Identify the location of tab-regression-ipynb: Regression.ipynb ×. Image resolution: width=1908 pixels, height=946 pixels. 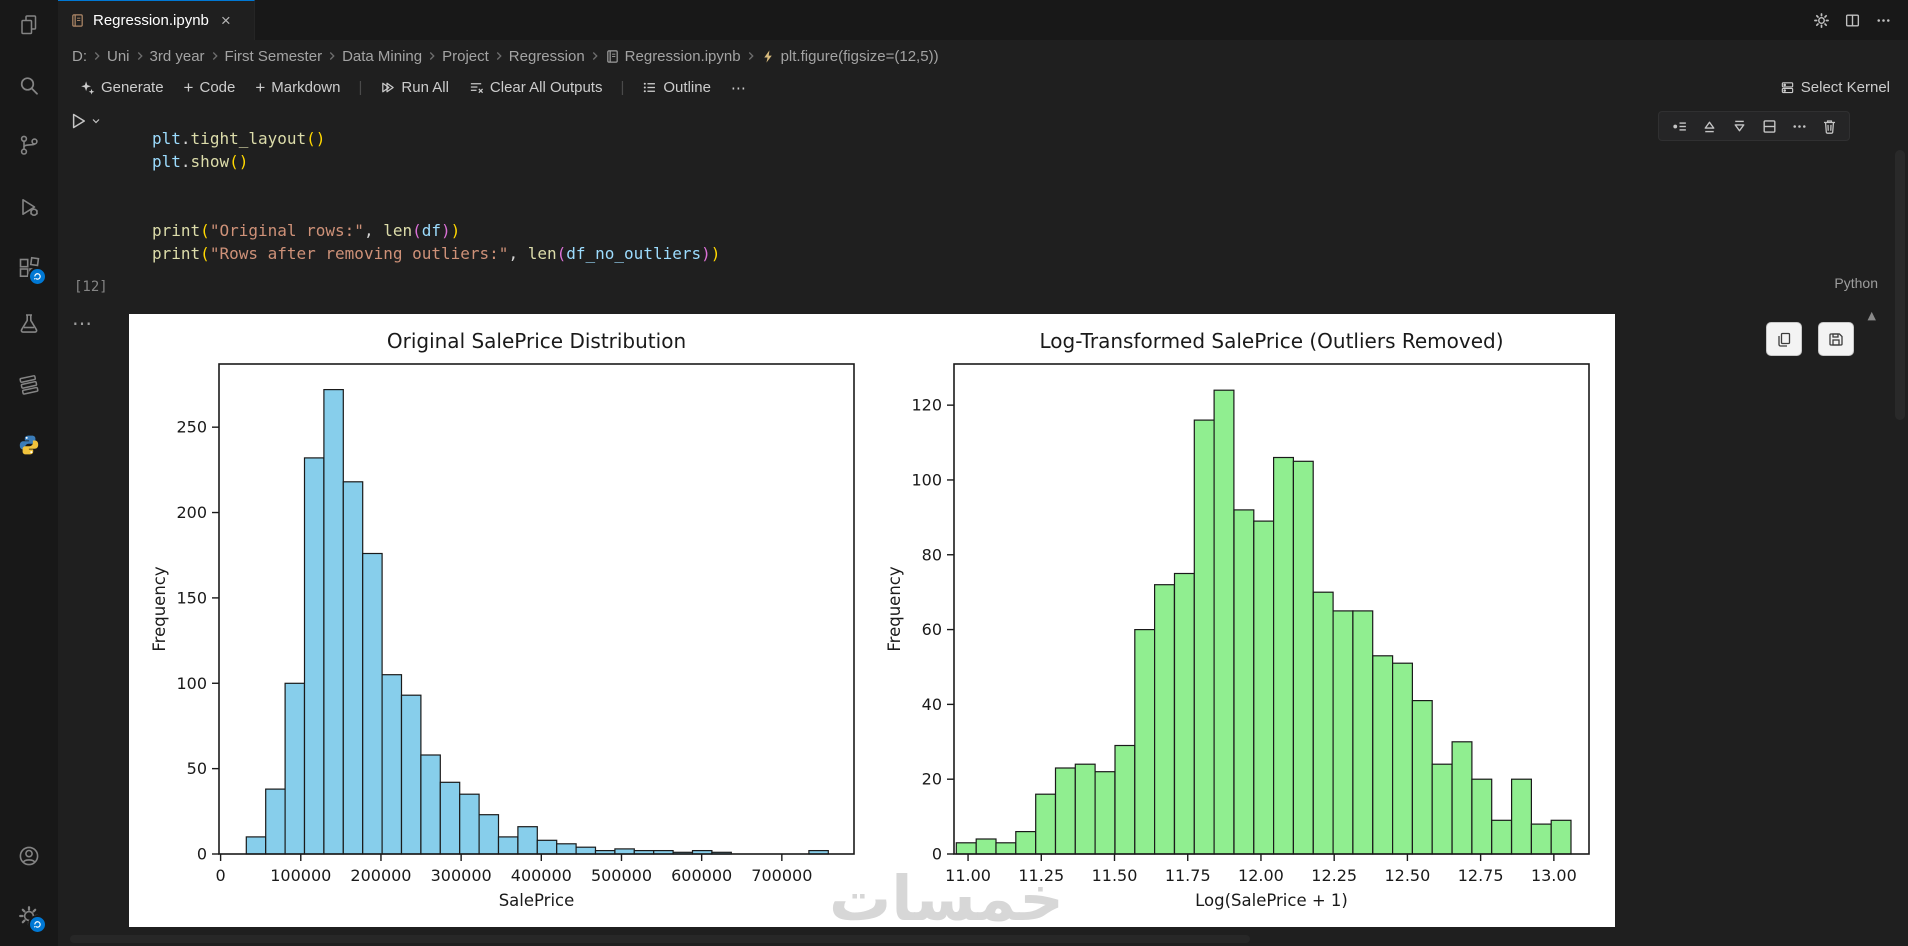
(156, 20).